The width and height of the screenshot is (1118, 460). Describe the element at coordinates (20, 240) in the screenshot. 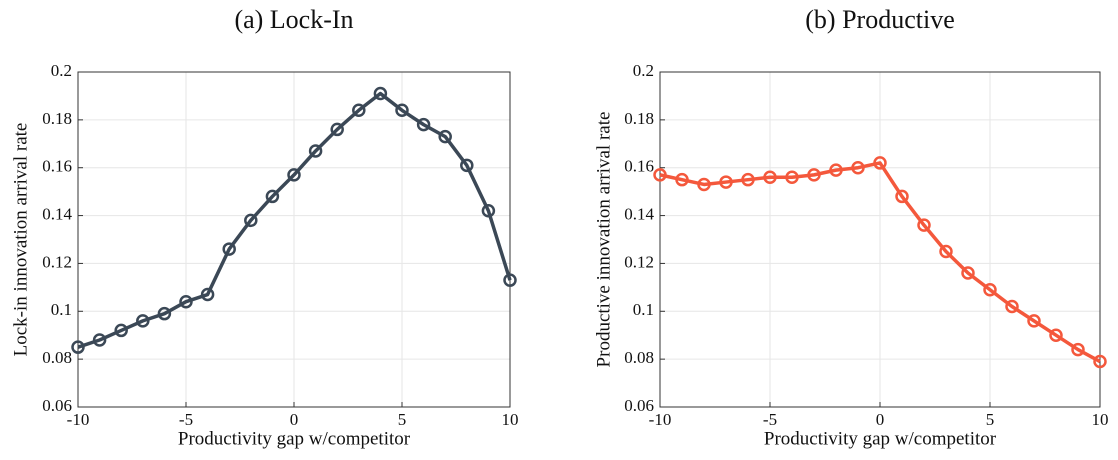

I see `y-axis-label: Lock-in innovation arrival rate` at that location.